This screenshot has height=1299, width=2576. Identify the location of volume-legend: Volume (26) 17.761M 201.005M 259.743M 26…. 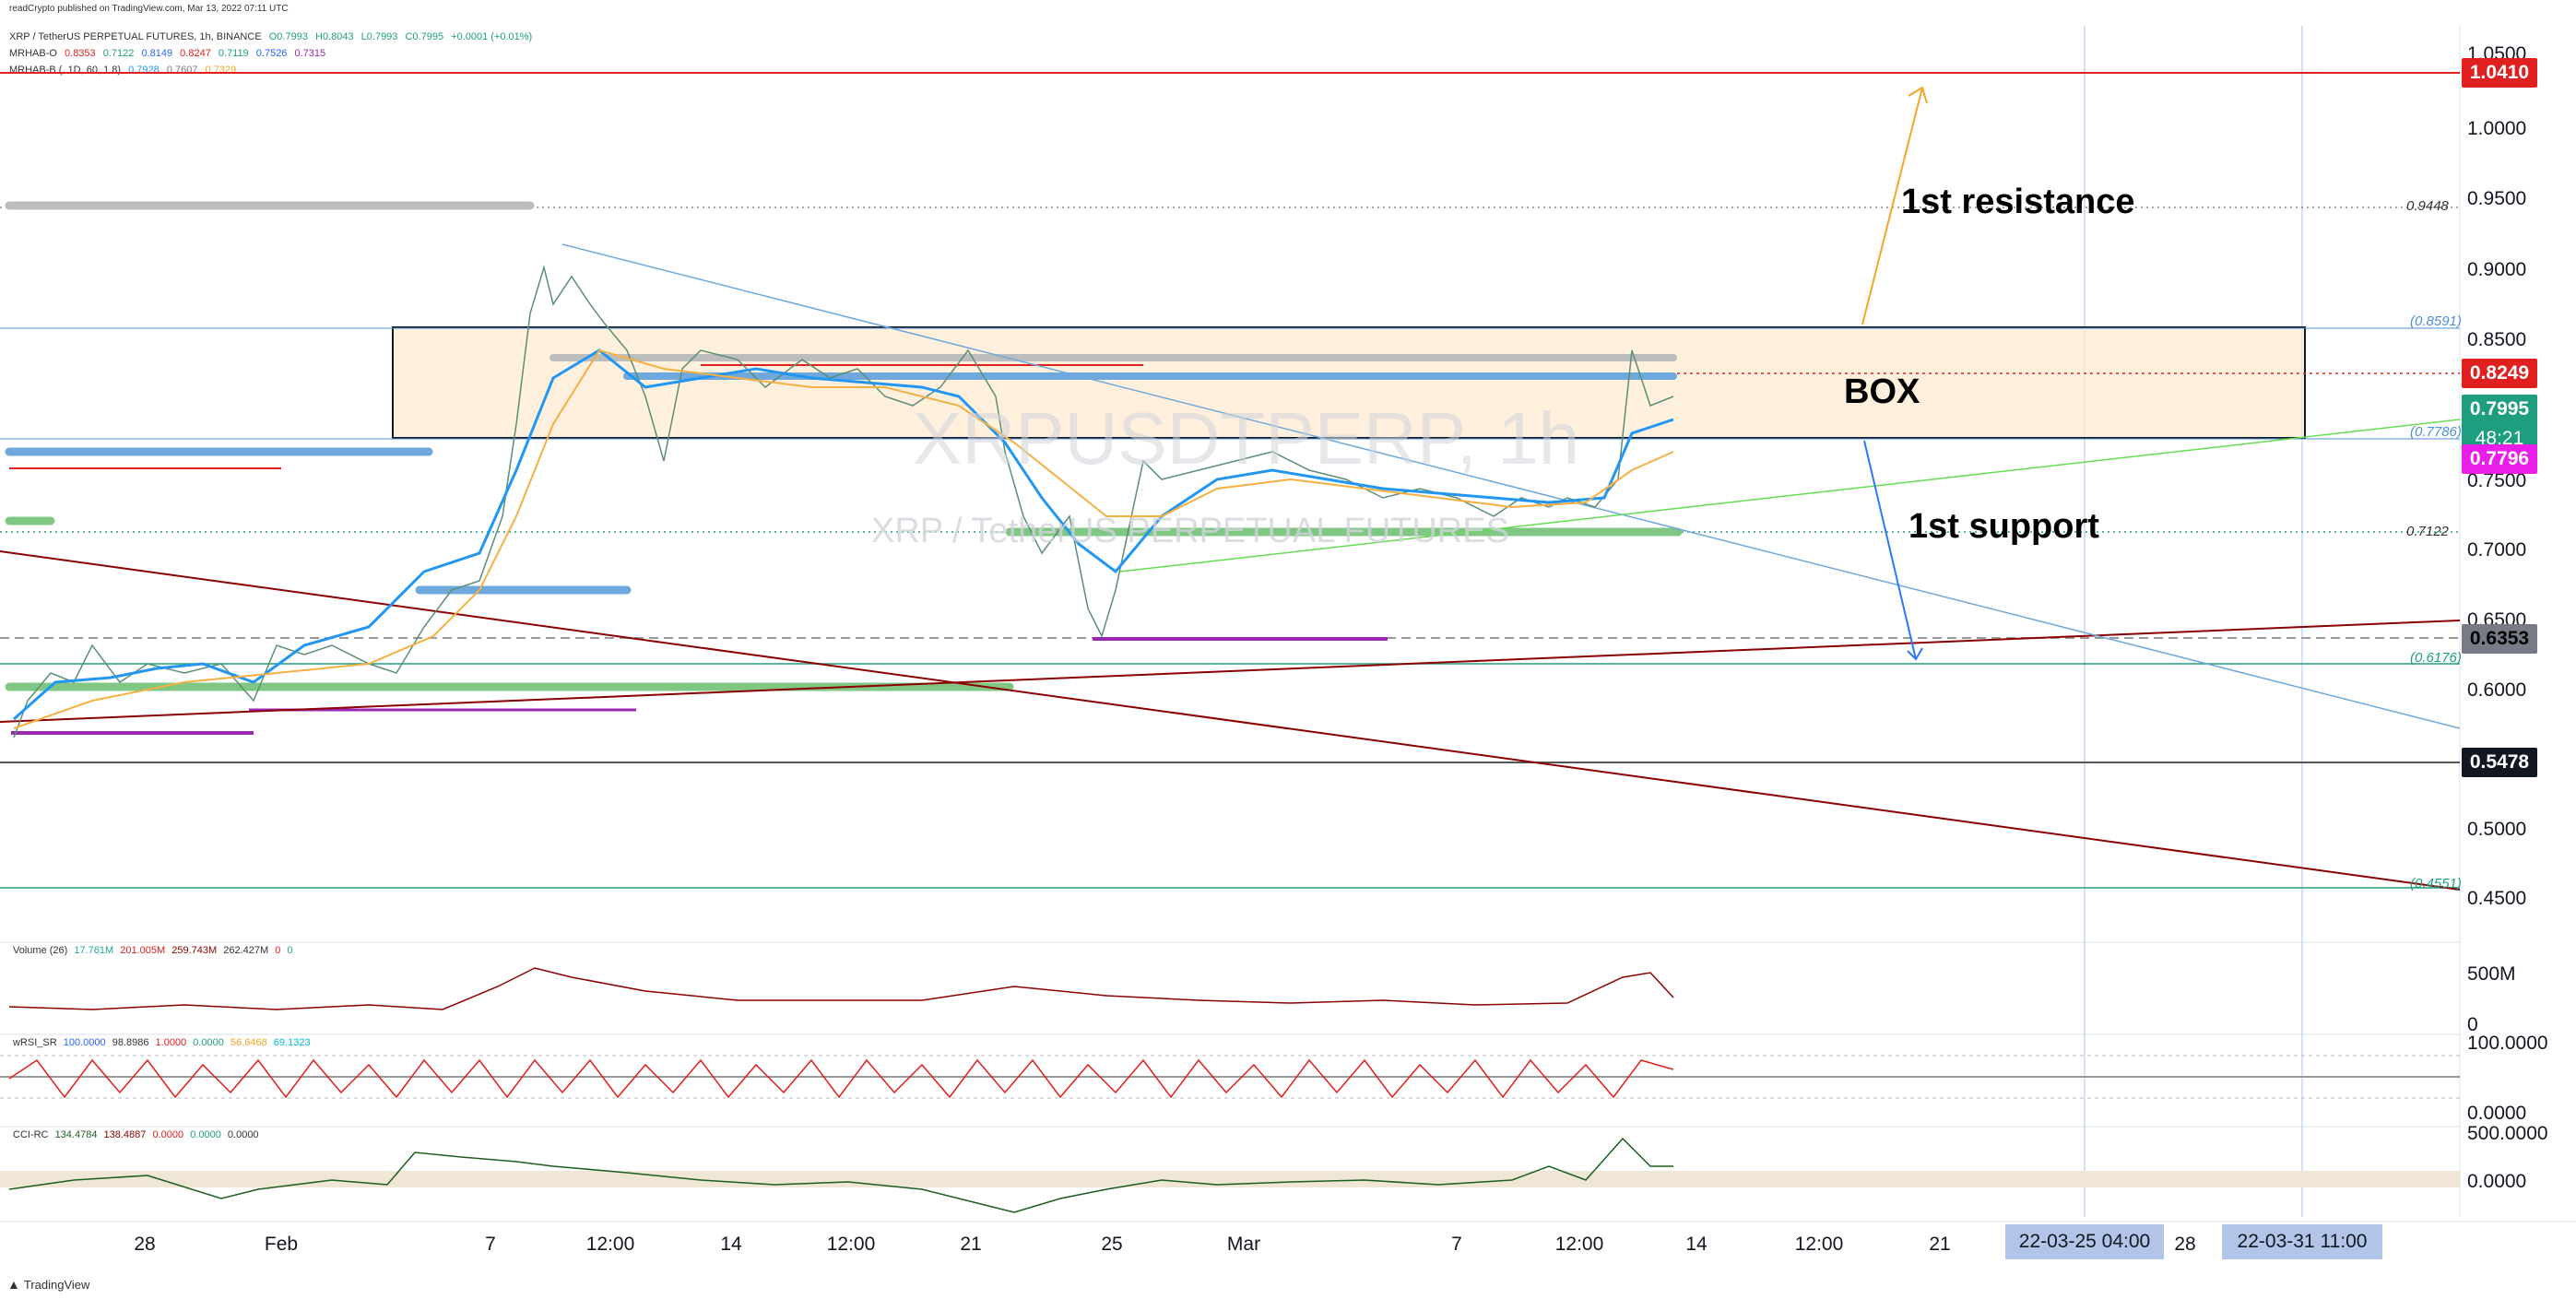
(155, 950).